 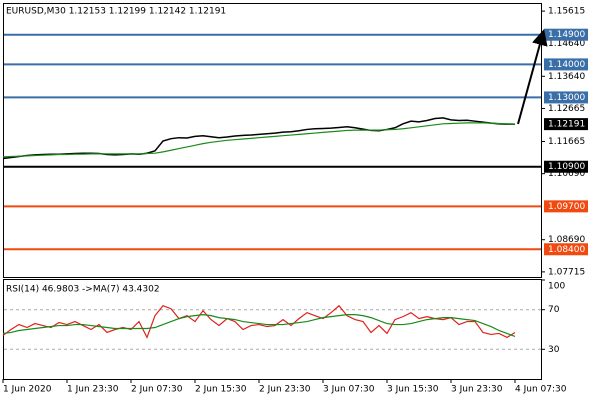 I want to click on y-tick-label: 1.13640, so click(x=566, y=77).